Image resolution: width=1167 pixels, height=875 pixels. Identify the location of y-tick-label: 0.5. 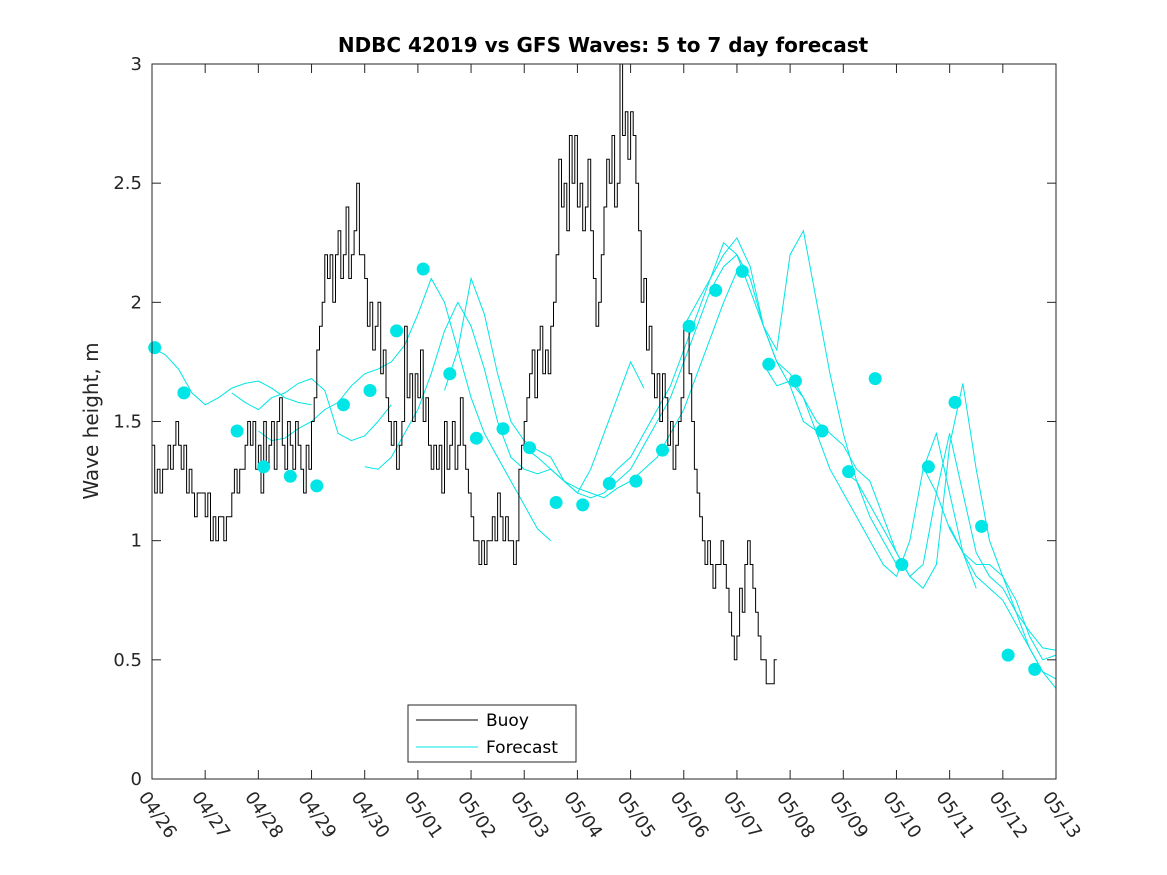
(127, 660).